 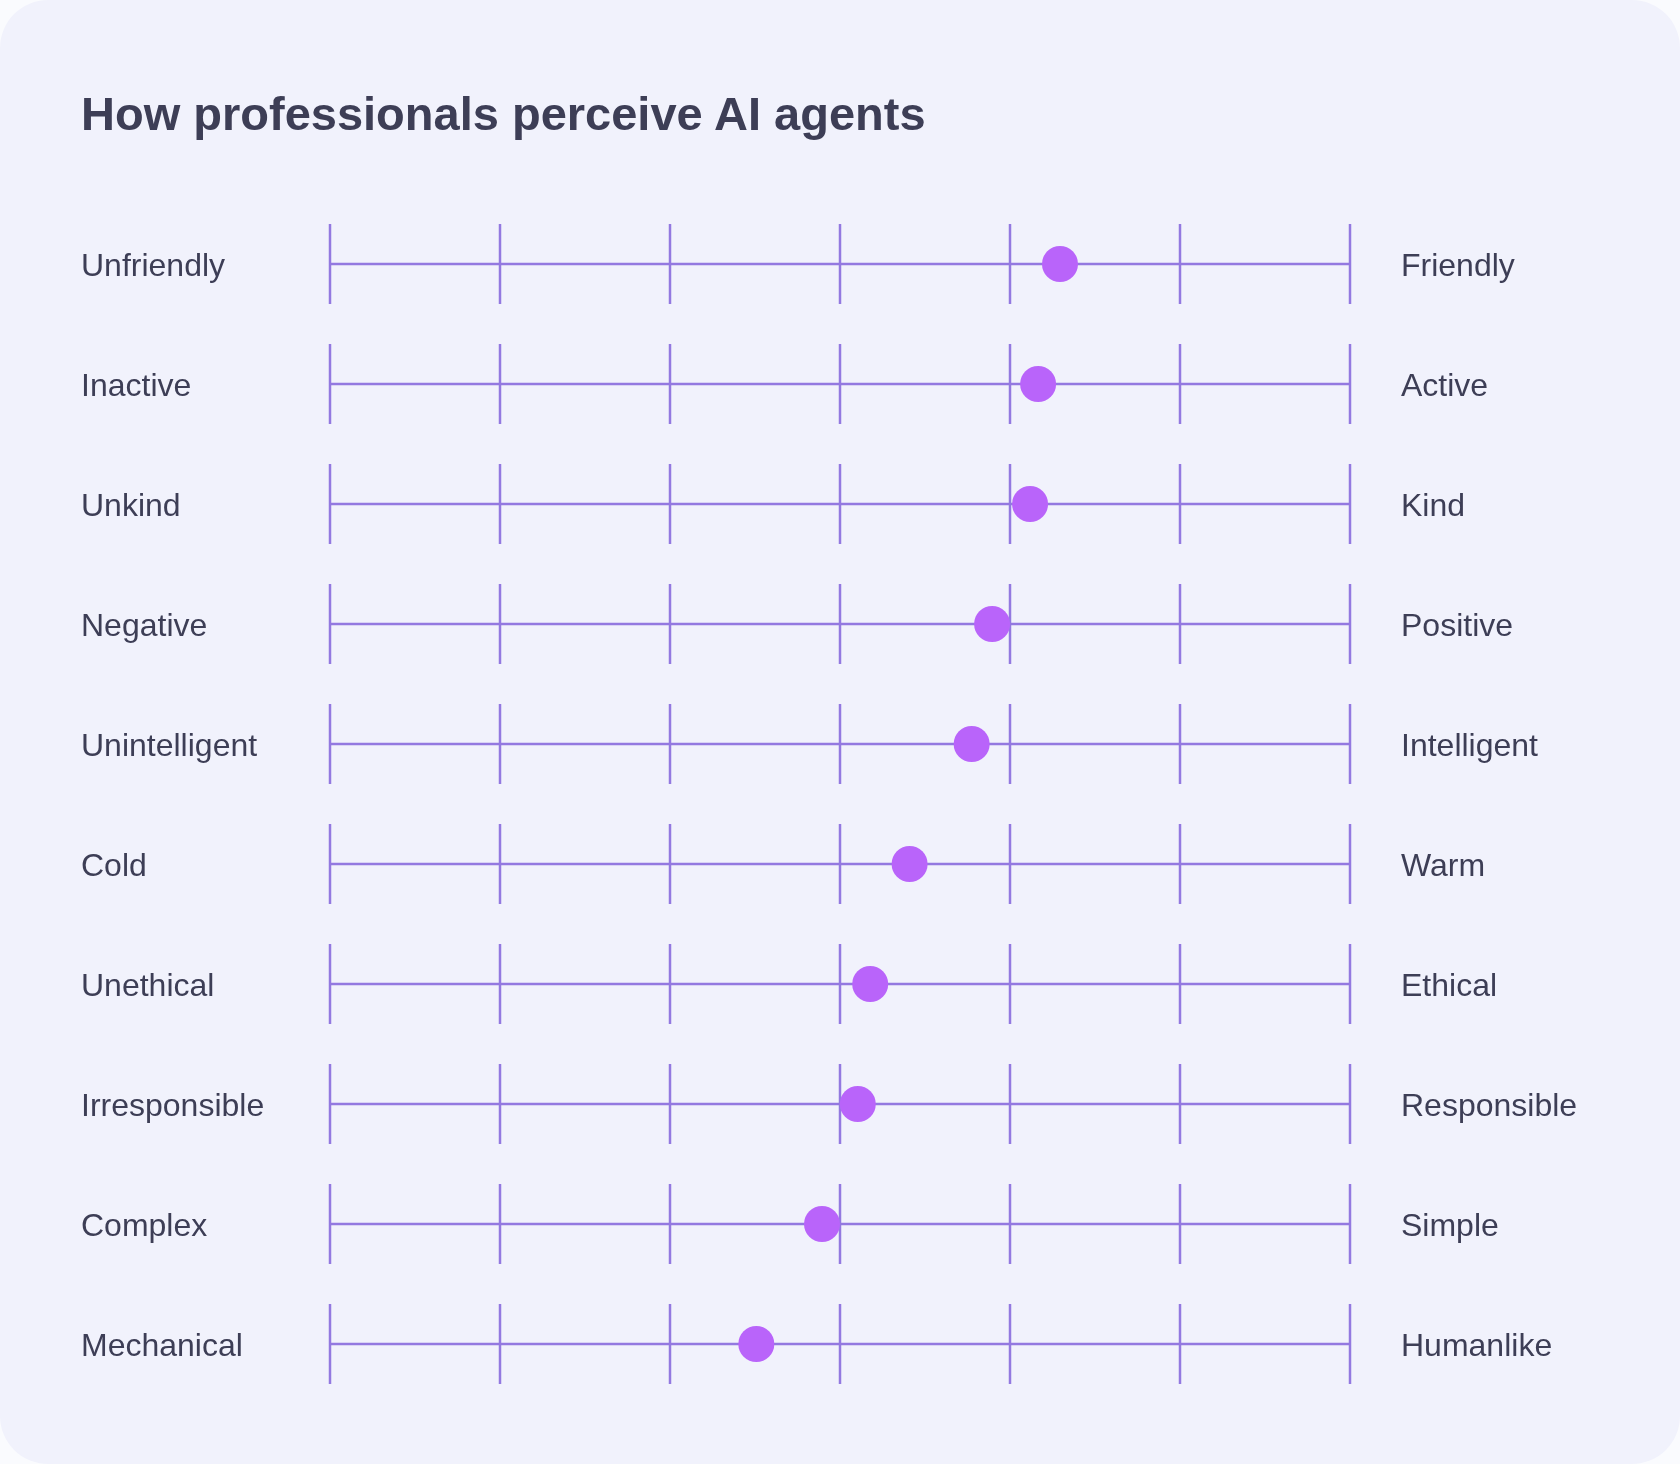 What do you see at coordinates (136, 385) in the screenshot?
I see `y-tick-label: Inactive` at bounding box center [136, 385].